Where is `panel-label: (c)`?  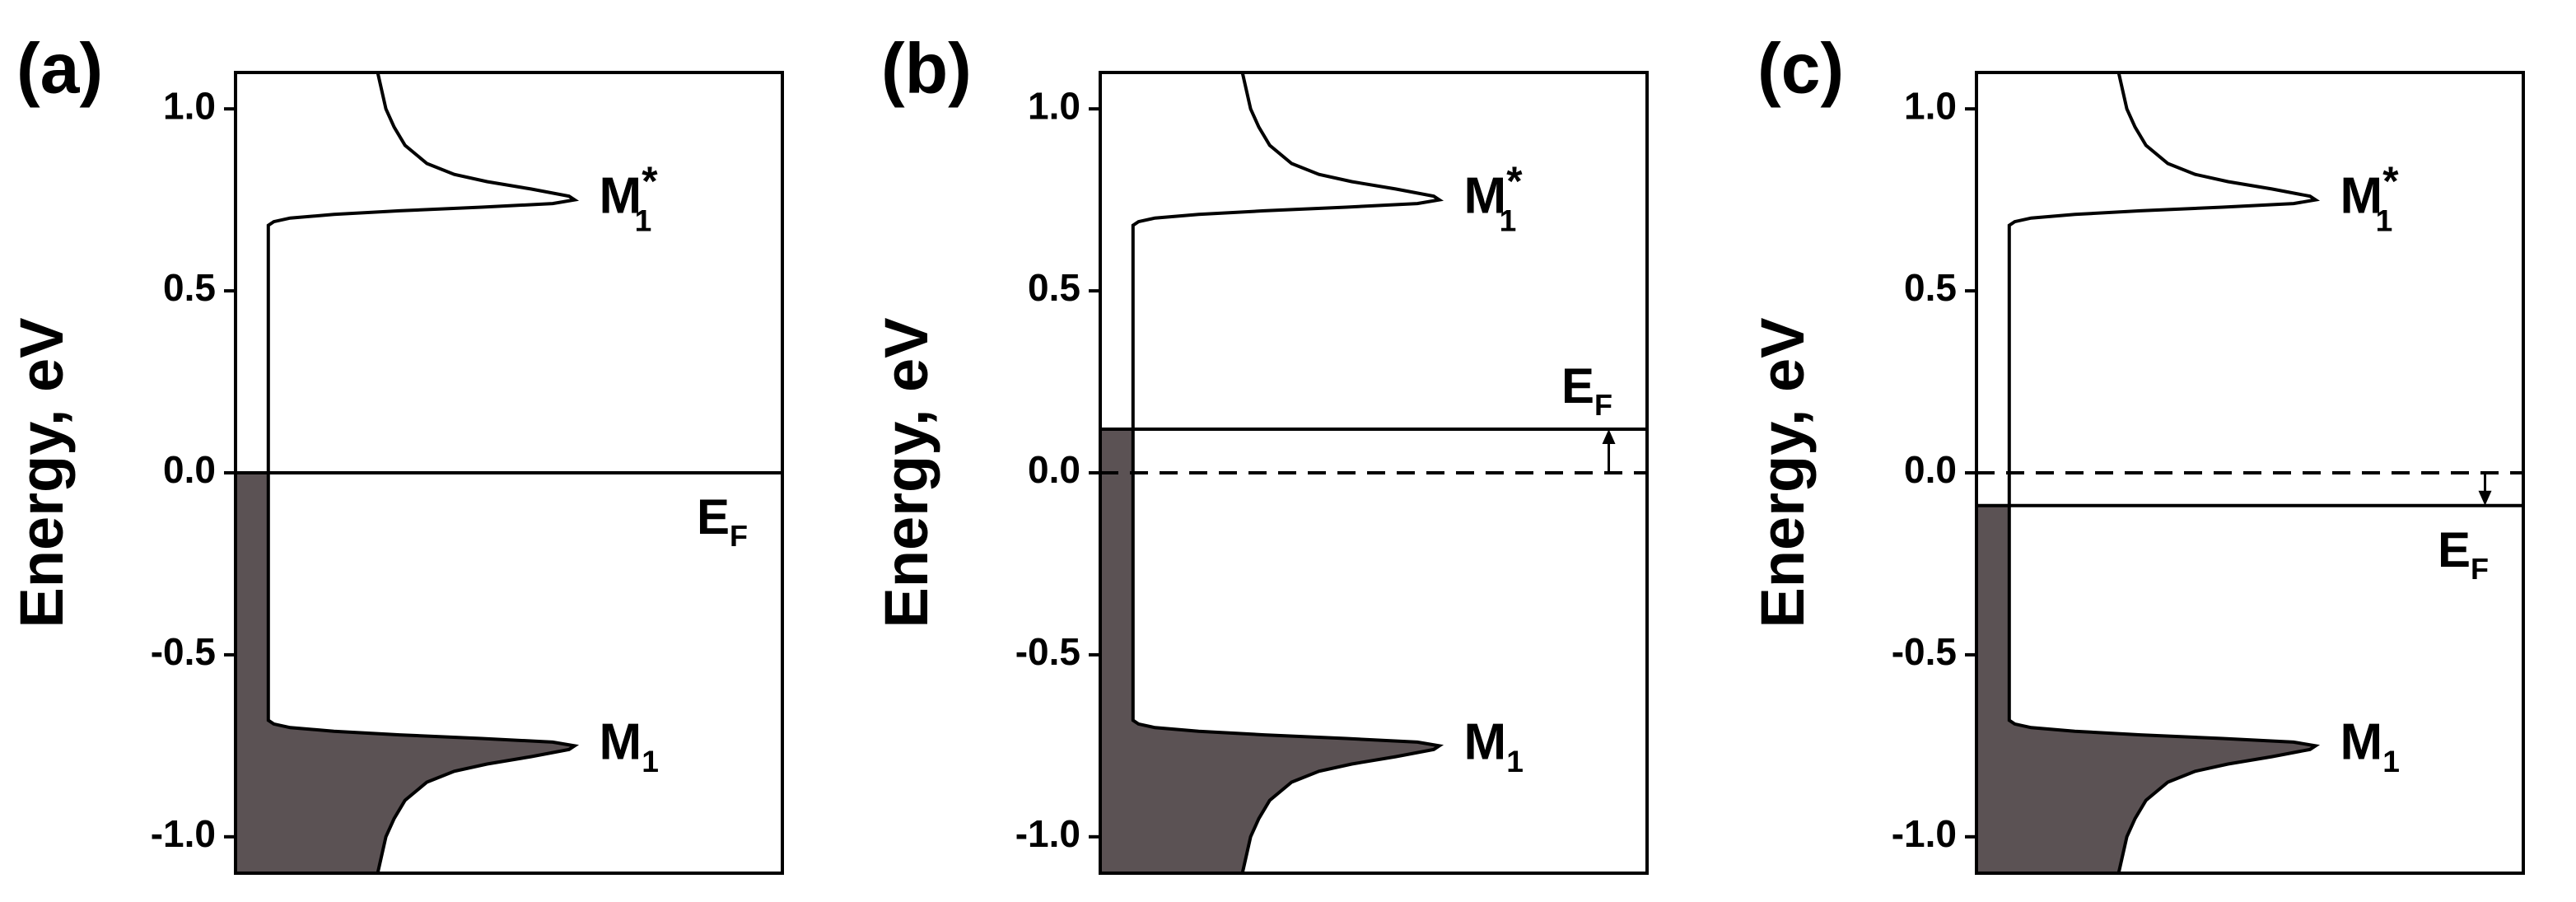
panel-label: (c) is located at coordinates (1800, 69).